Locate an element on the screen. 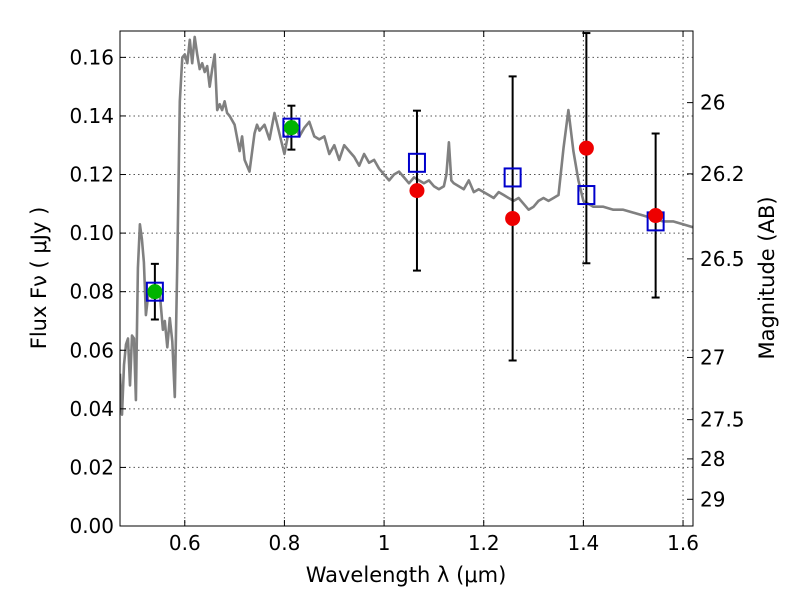 The width and height of the screenshot is (800, 600). y-tick-label: 0.06 is located at coordinates (91, 350).